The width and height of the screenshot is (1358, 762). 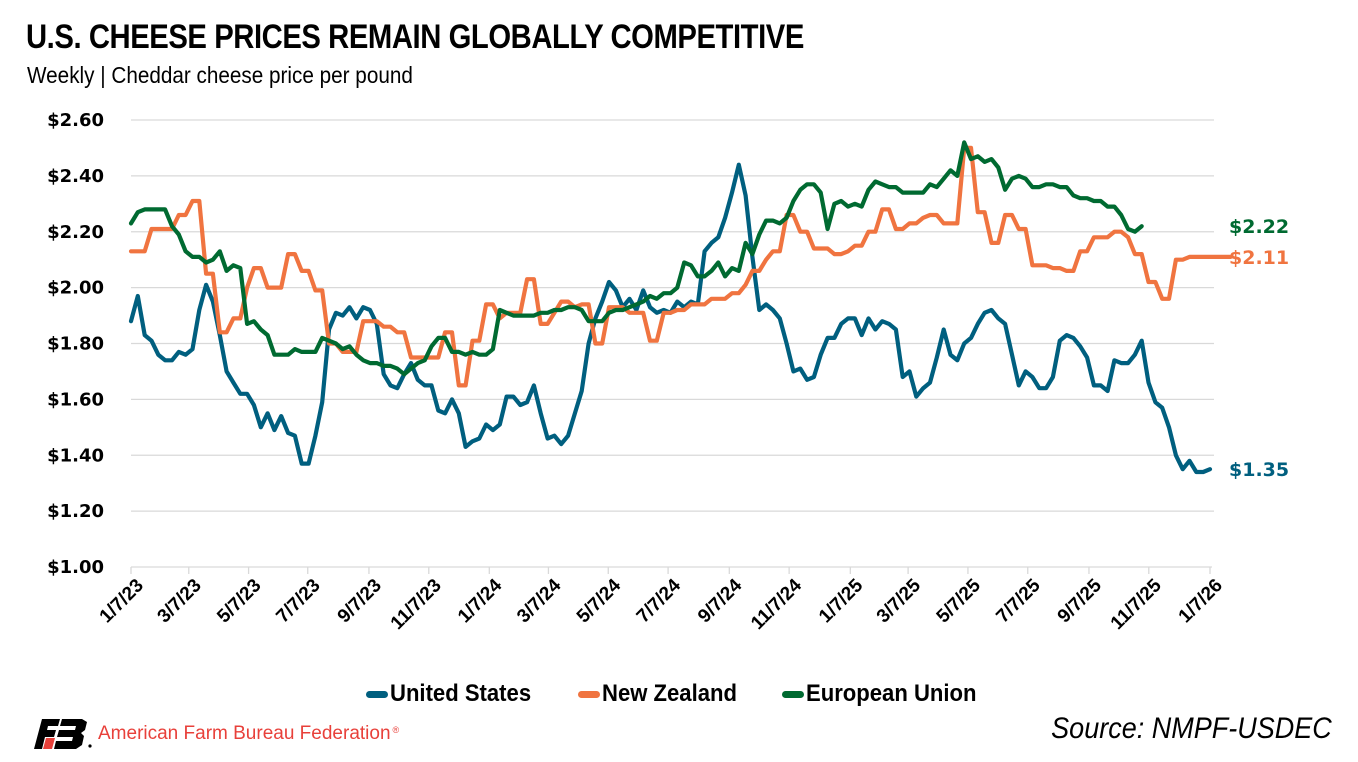 I want to click on legend-item-european-union: European Union, so click(x=886, y=694).